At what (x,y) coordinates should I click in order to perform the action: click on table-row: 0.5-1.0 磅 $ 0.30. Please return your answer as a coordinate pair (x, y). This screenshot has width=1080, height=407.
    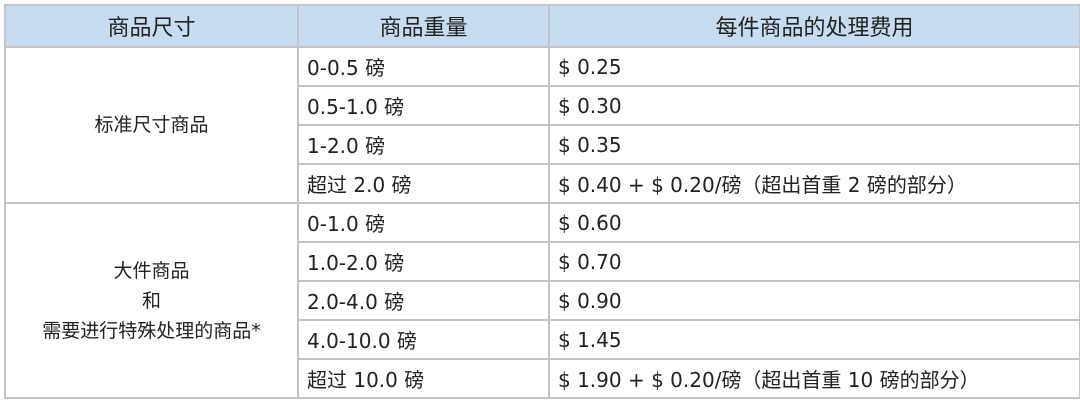
    Looking at the image, I should click on (542, 105).